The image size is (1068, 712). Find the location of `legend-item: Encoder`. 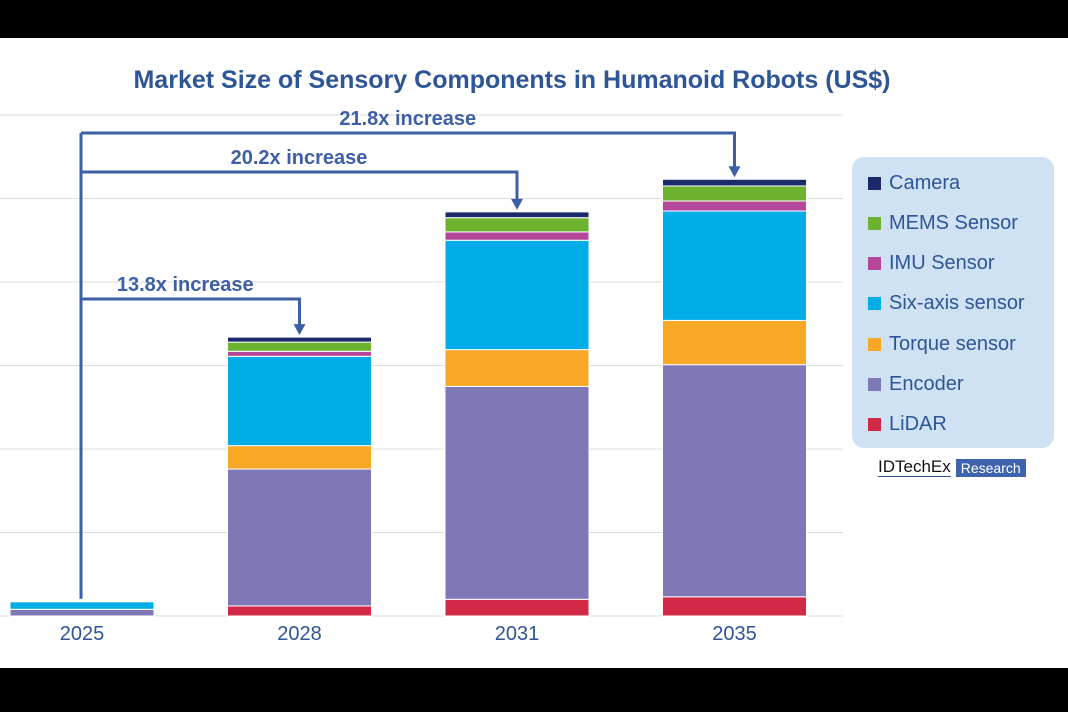

legend-item: Encoder is located at coordinates (916, 385).